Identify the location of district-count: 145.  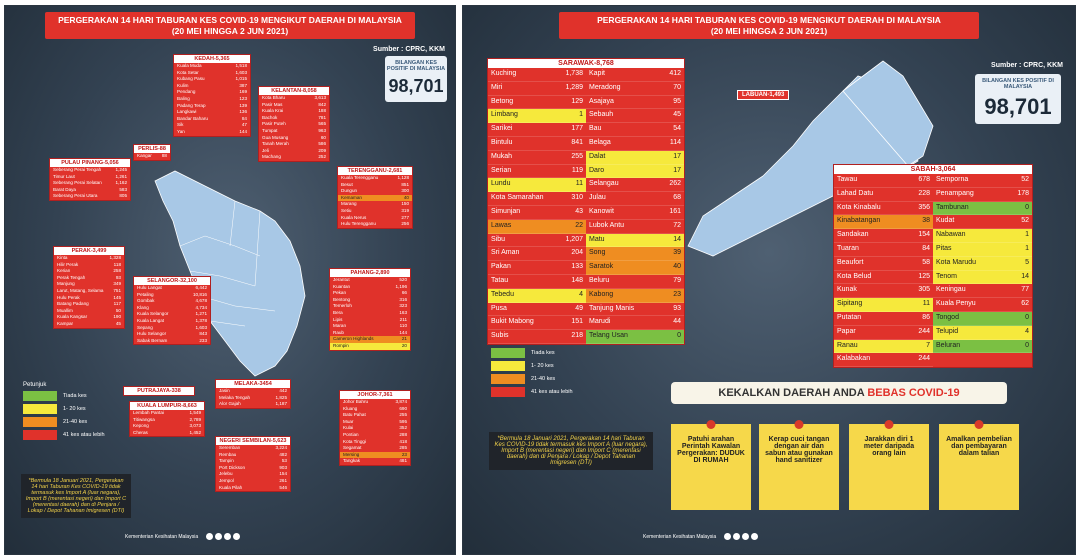
(117, 297).